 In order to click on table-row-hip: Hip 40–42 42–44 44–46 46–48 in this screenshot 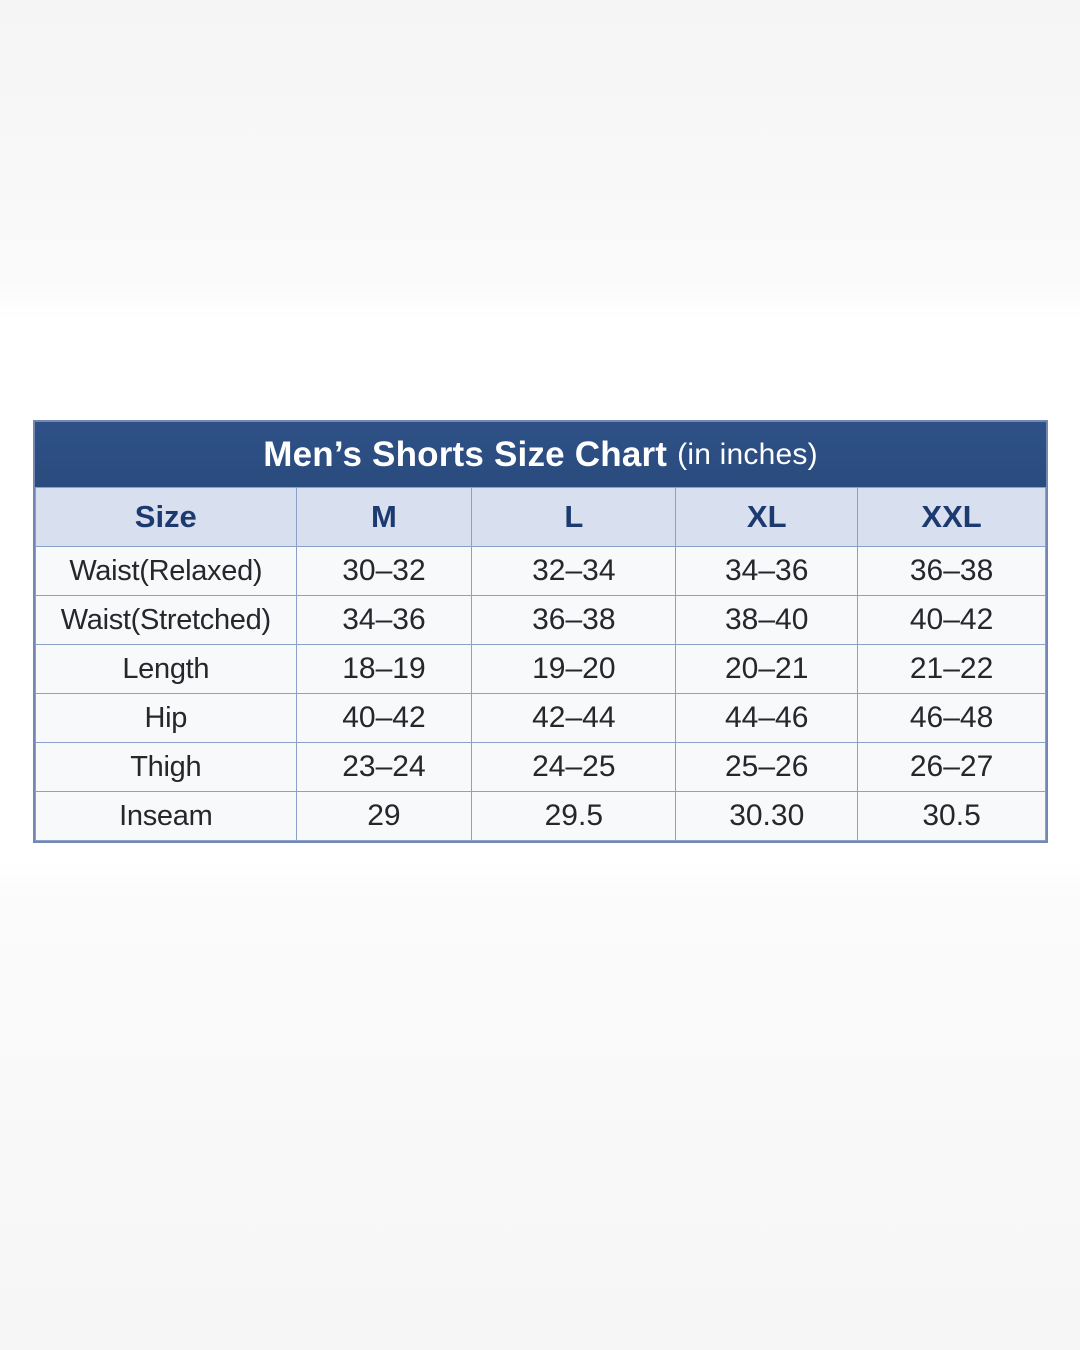, I will do `click(540, 718)`.